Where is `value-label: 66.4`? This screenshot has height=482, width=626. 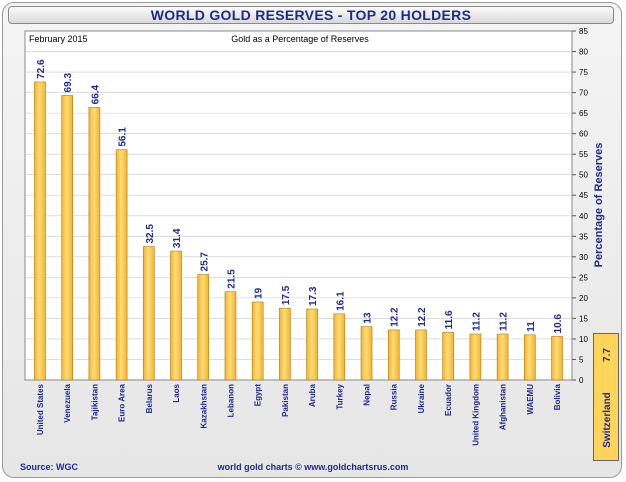 value-label: 66.4 is located at coordinates (95, 94).